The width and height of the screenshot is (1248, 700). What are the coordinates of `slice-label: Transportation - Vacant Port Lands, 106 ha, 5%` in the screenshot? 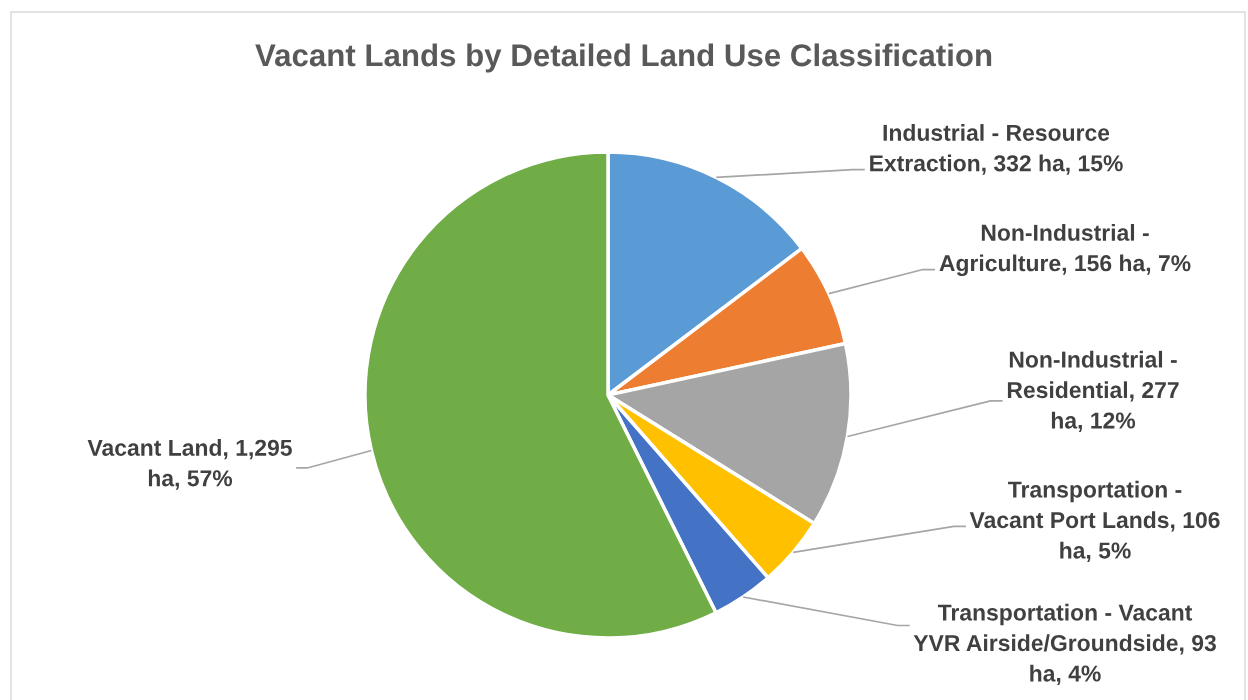 It's located at (1094, 521).